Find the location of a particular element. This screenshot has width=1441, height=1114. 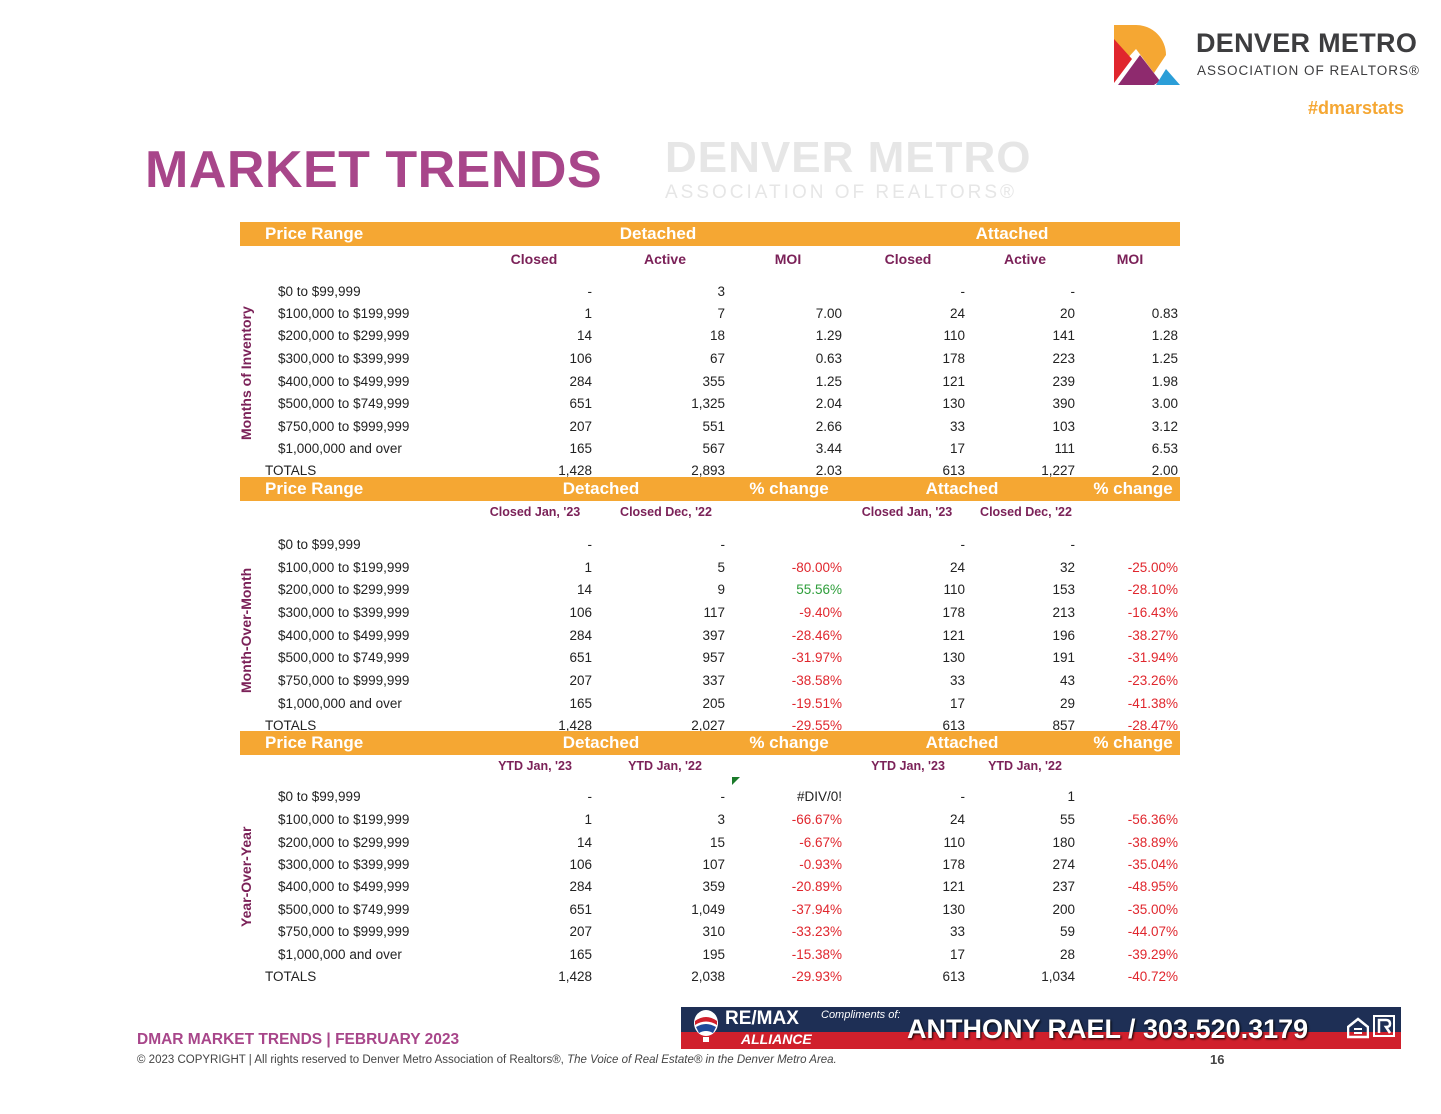

table-cell: 165 is located at coordinates (580, 448).